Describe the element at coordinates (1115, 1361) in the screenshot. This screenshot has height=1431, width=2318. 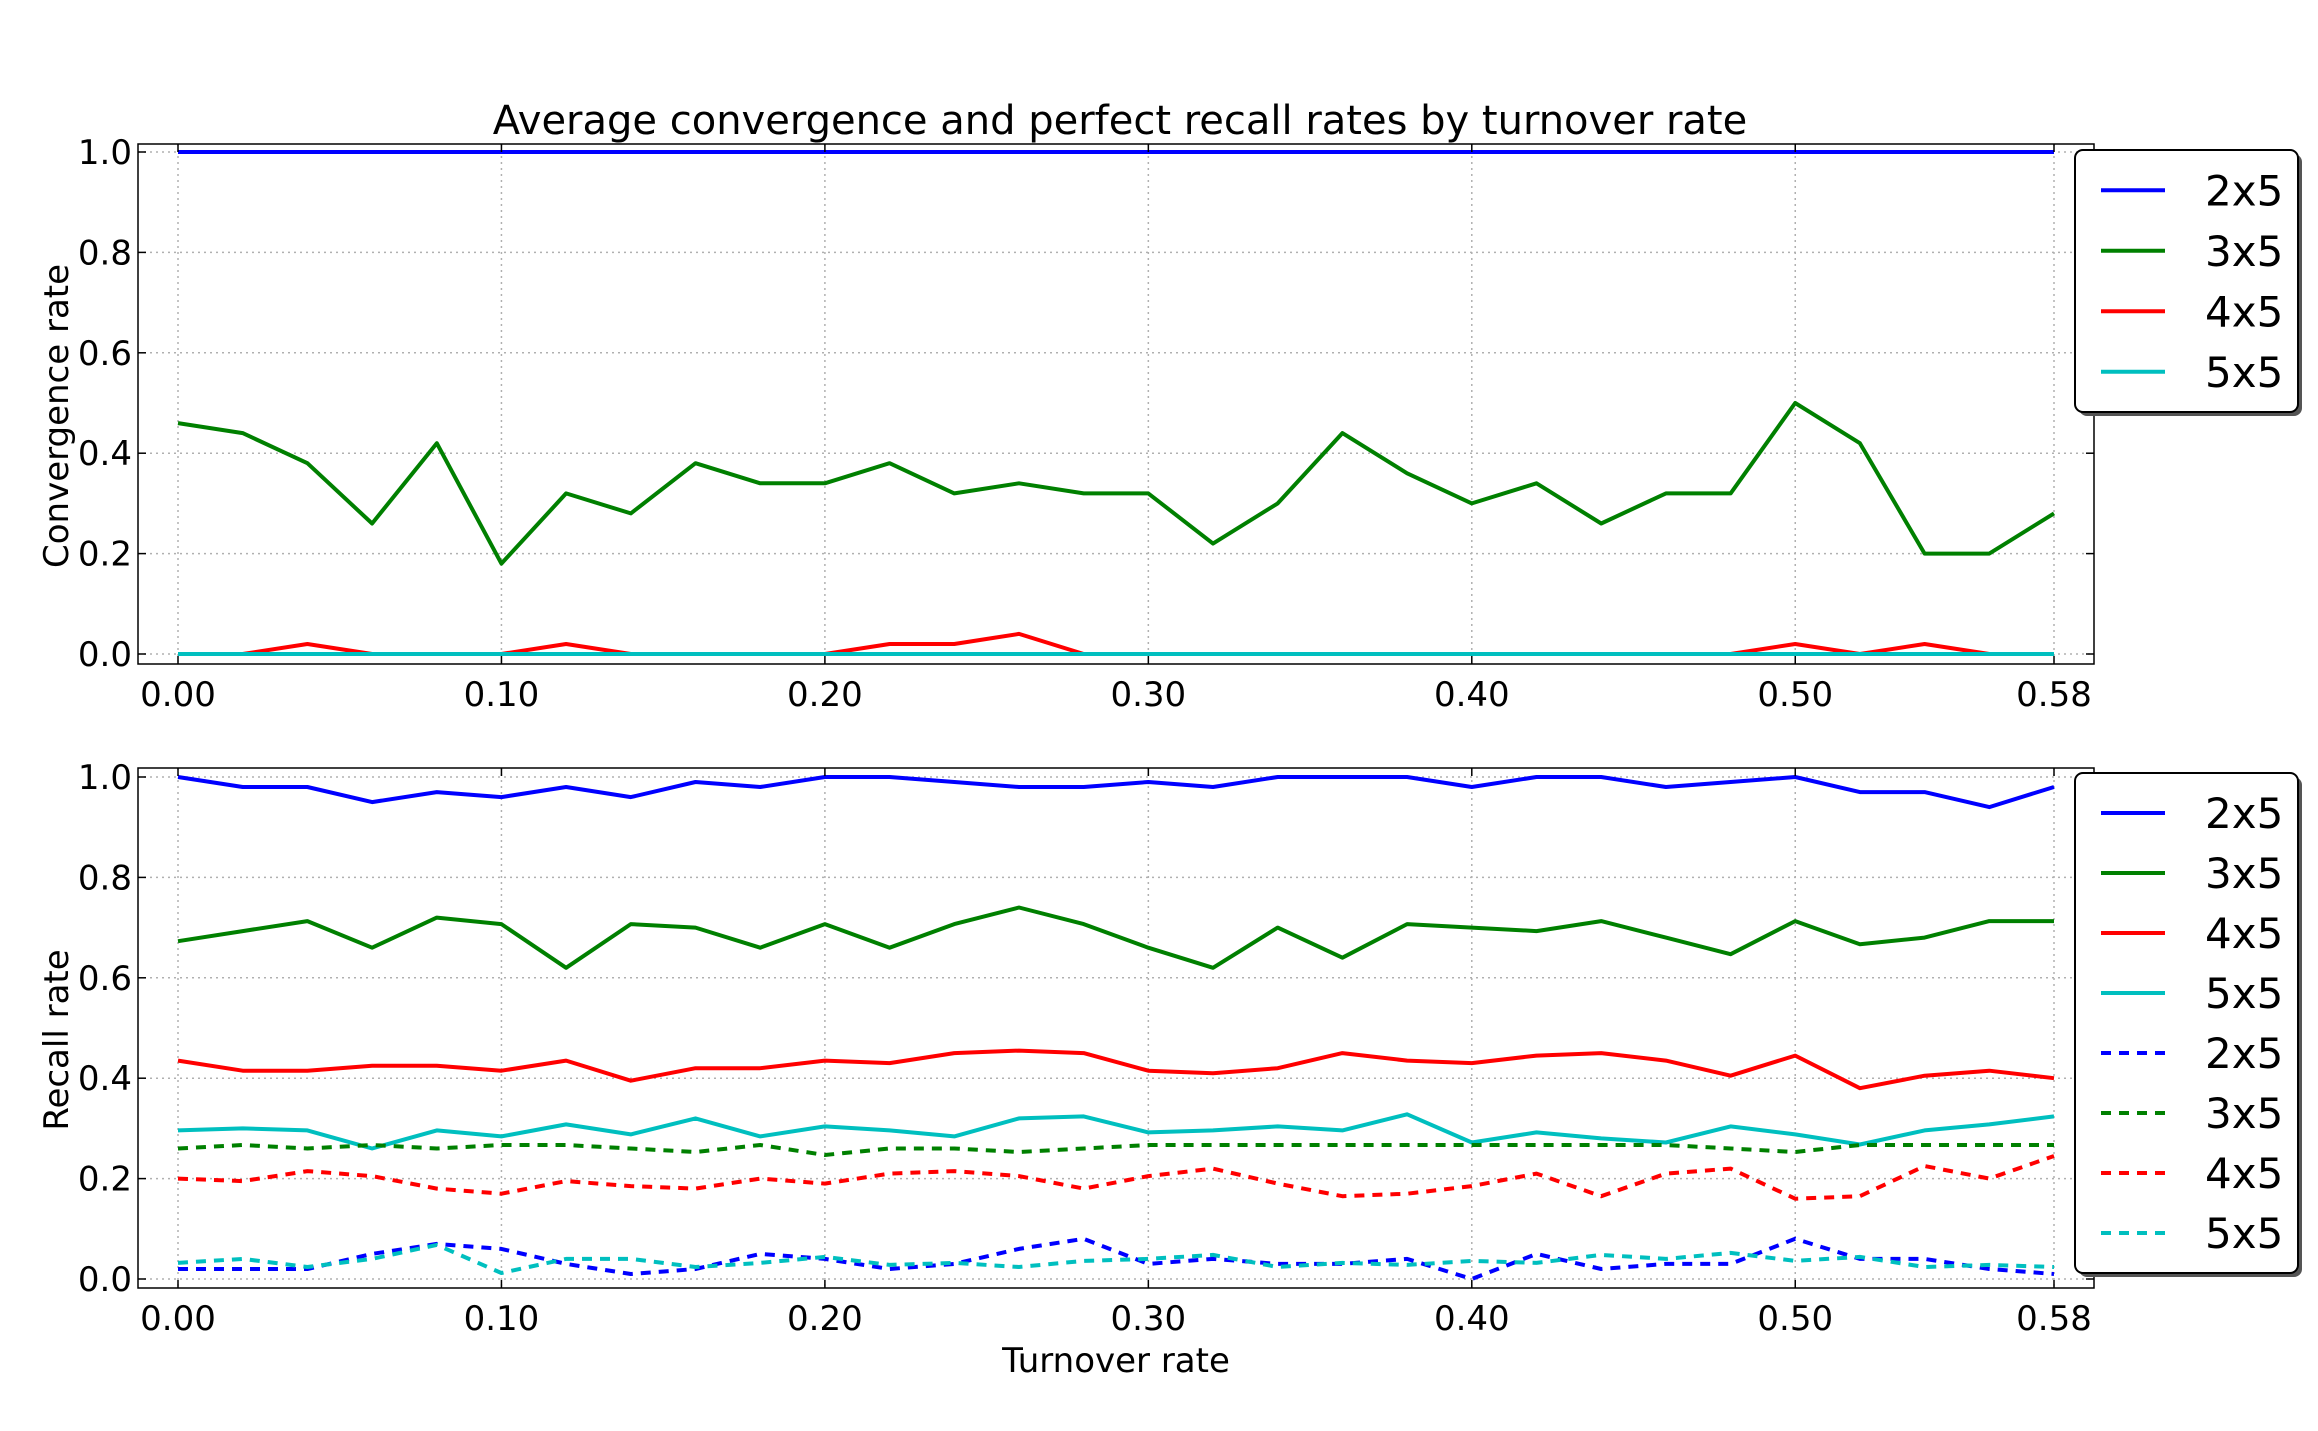
I see `x-axis-label: Turnover rate` at that location.